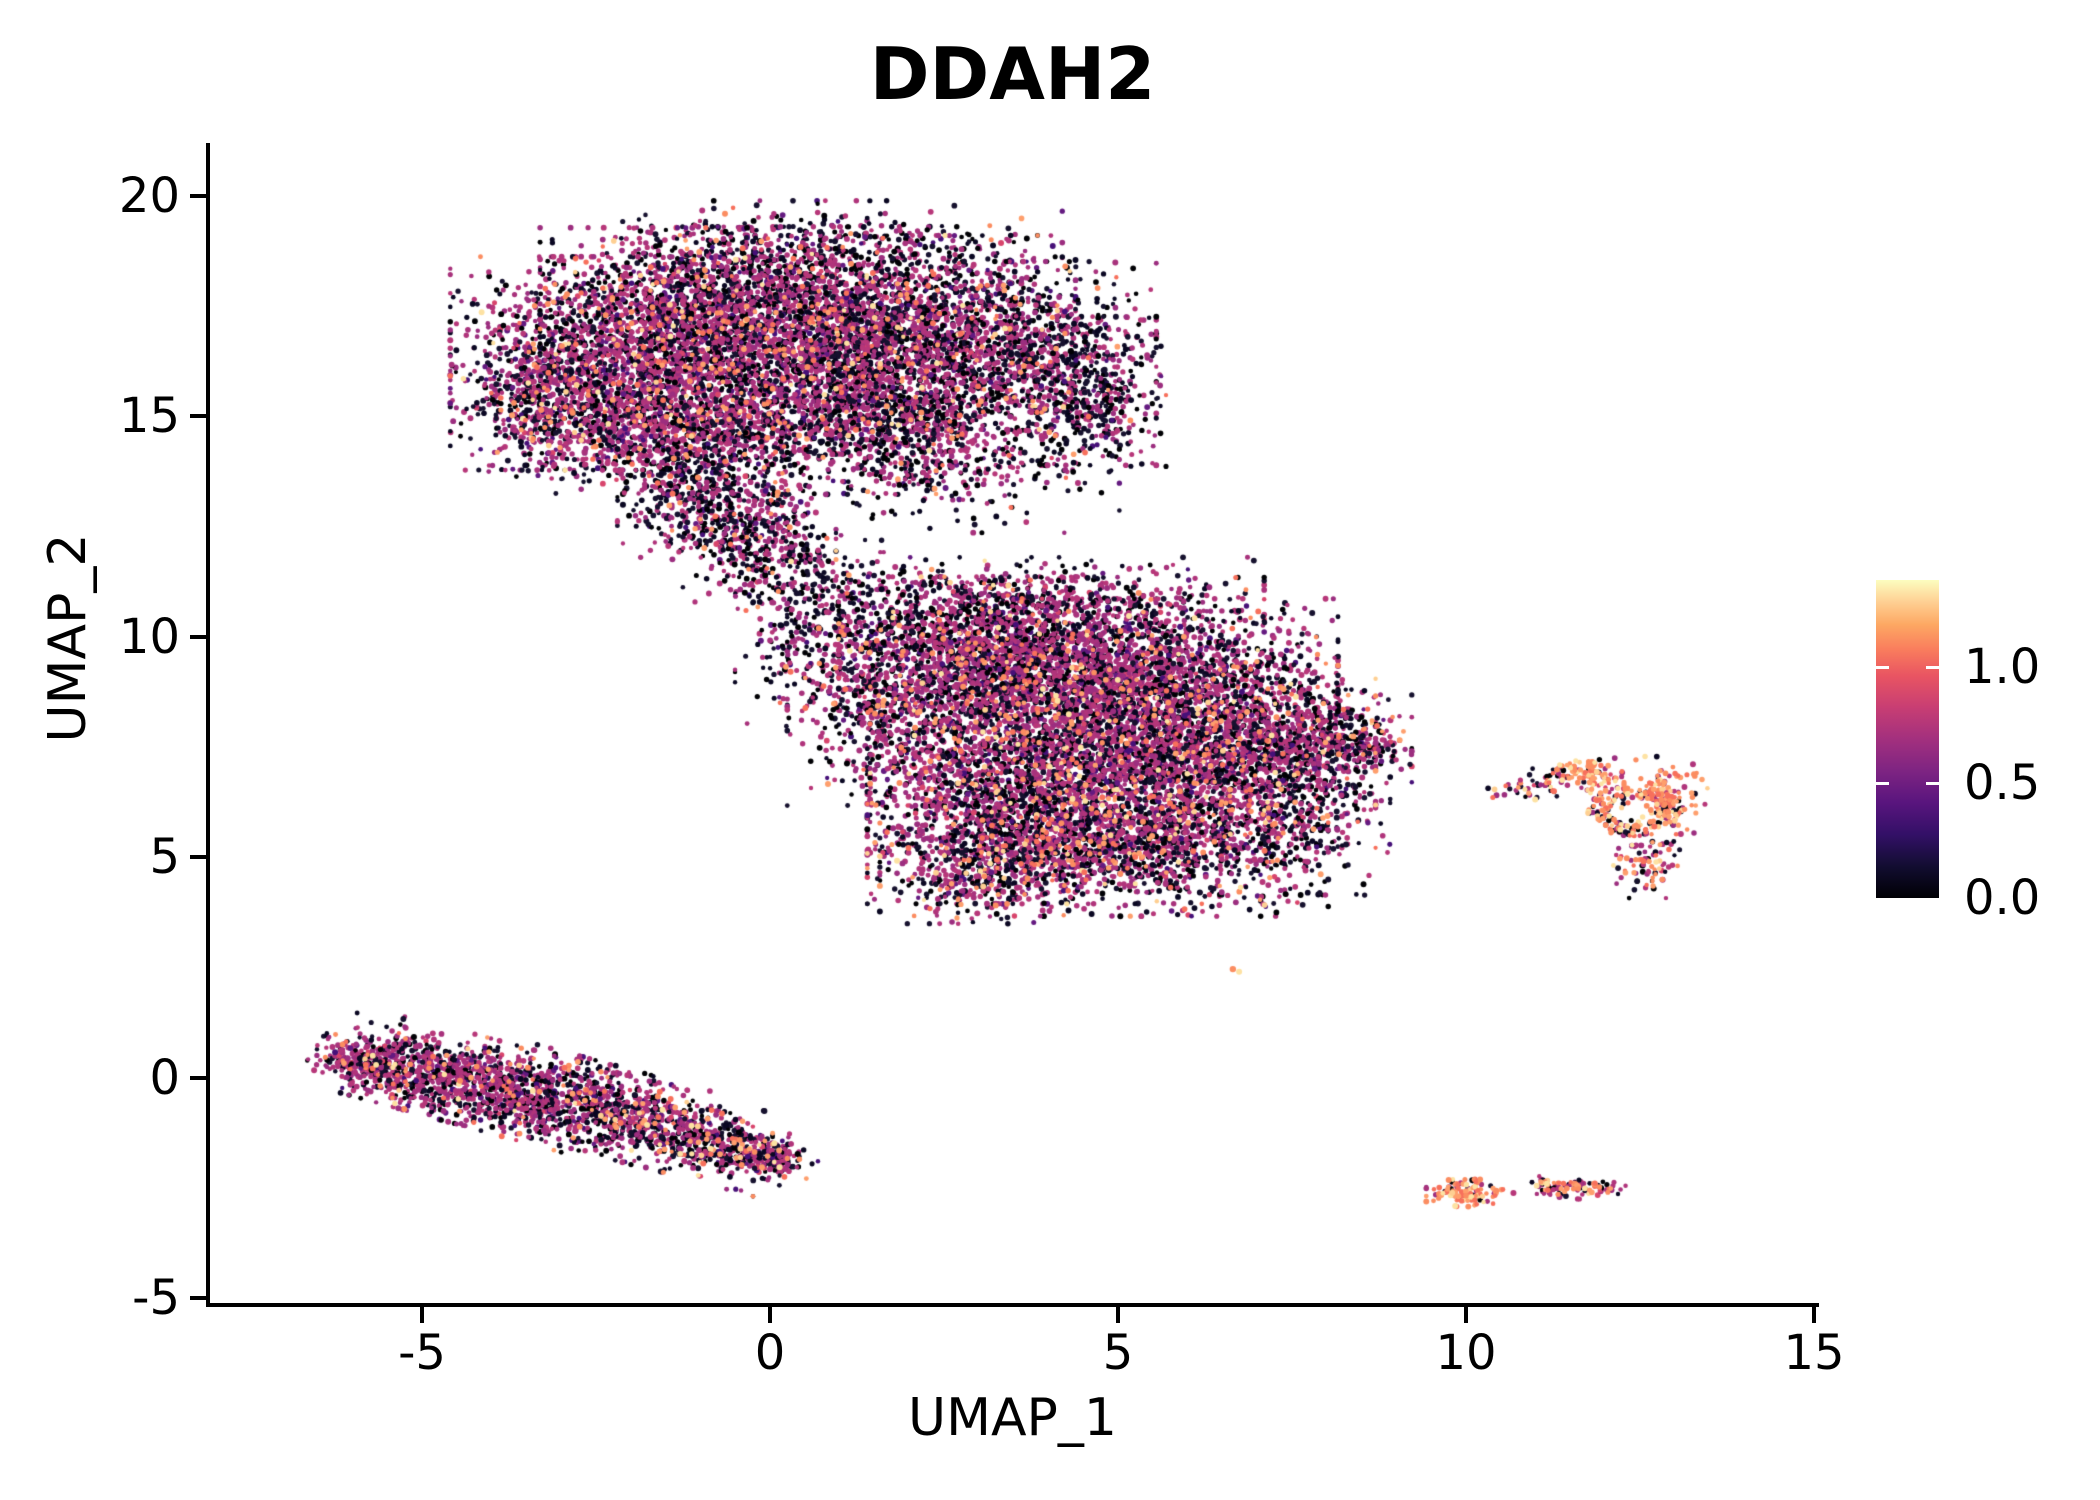  I want to click on y-tick-label: 0, so click(164, 1078).